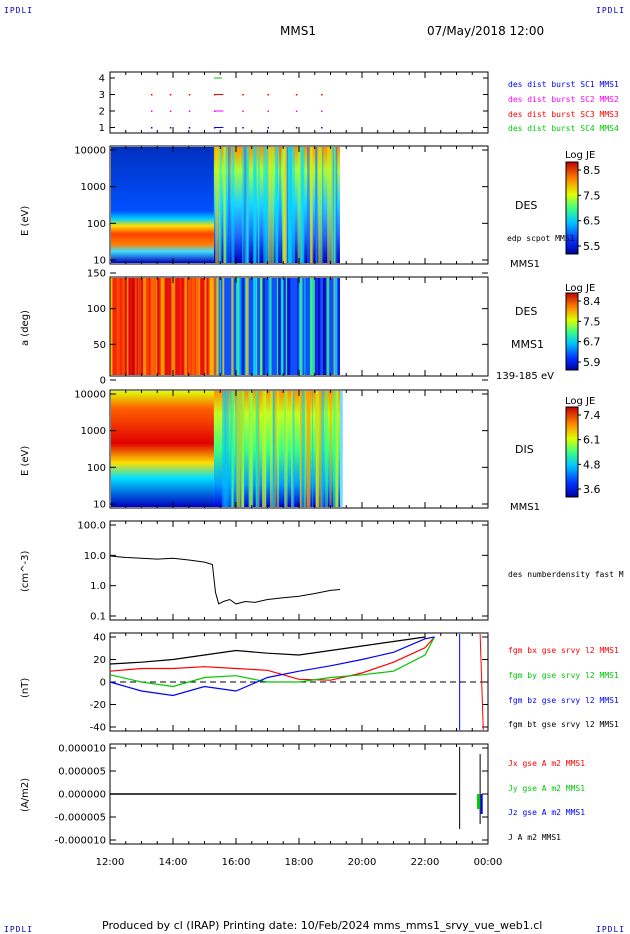 The height and width of the screenshot is (934, 630). What do you see at coordinates (534, 837) in the screenshot?
I see `current-legend-j: J A m2 MMS1` at bounding box center [534, 837].